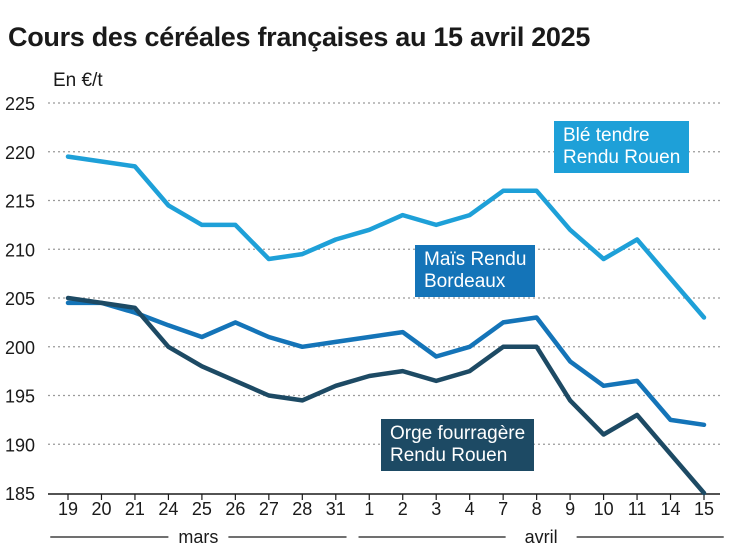 The height and width of the screenshot is (558, 747). What do you see at coordinates (235, 509) in the screenshot?
I see `x-tick-label: 26` at bounding box center [235, 509].